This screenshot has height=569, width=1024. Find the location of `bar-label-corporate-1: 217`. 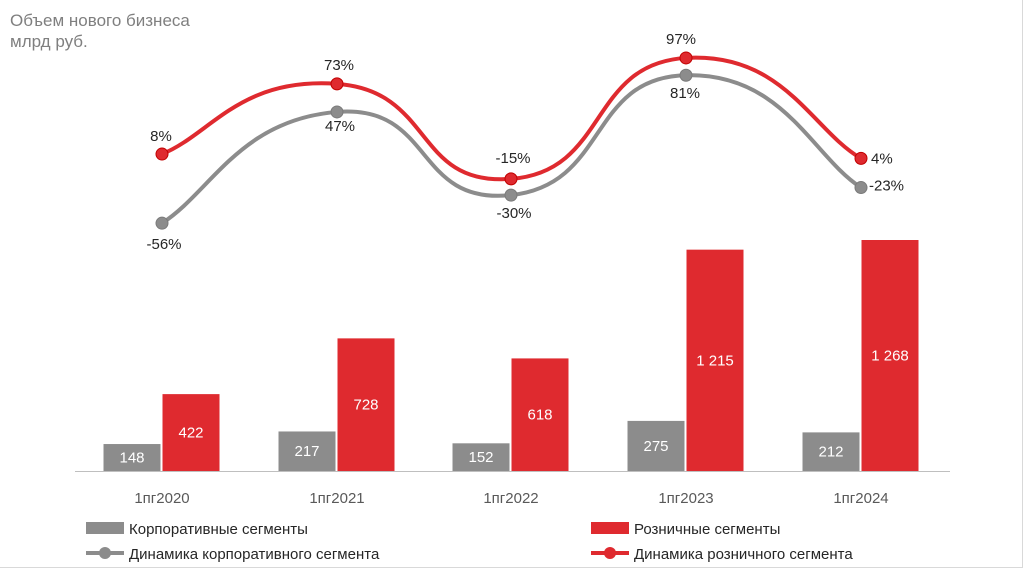

bar-label-corporate-1: 217 is located at coordinates (306, 451).